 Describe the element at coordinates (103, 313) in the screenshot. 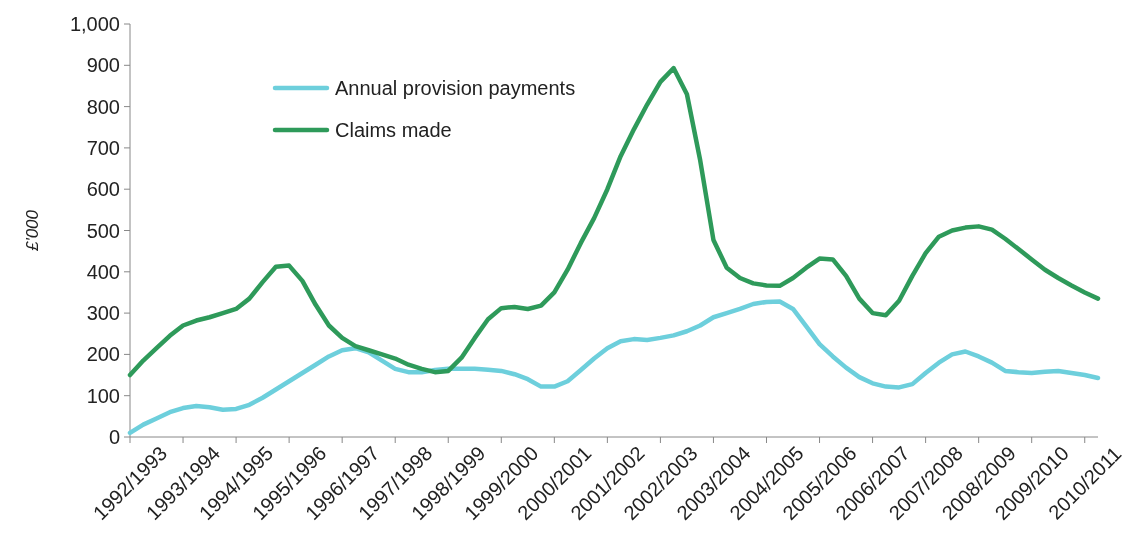

I see `y-tick-label: 300` at that location.